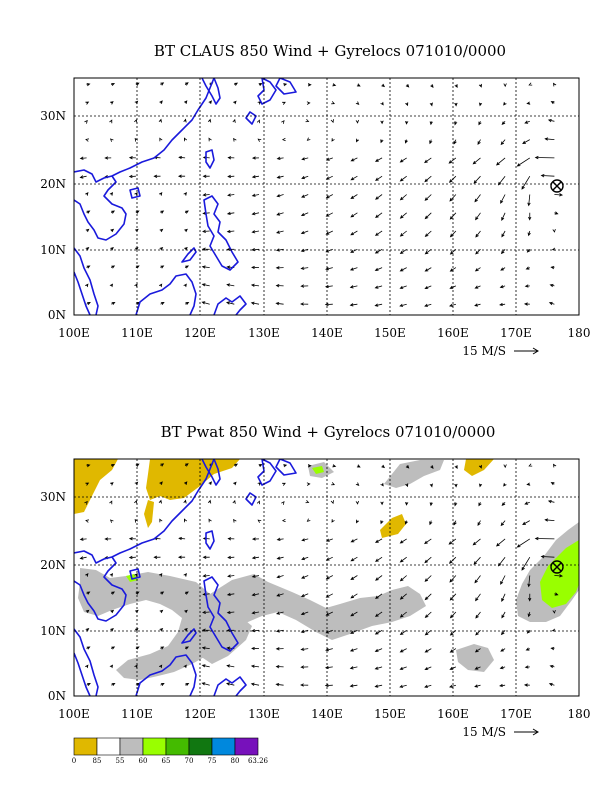  What do you see at coordinates (53, 116) in the screenshot?
I see `lat-label: 30N` at bounding box center [53, 116].